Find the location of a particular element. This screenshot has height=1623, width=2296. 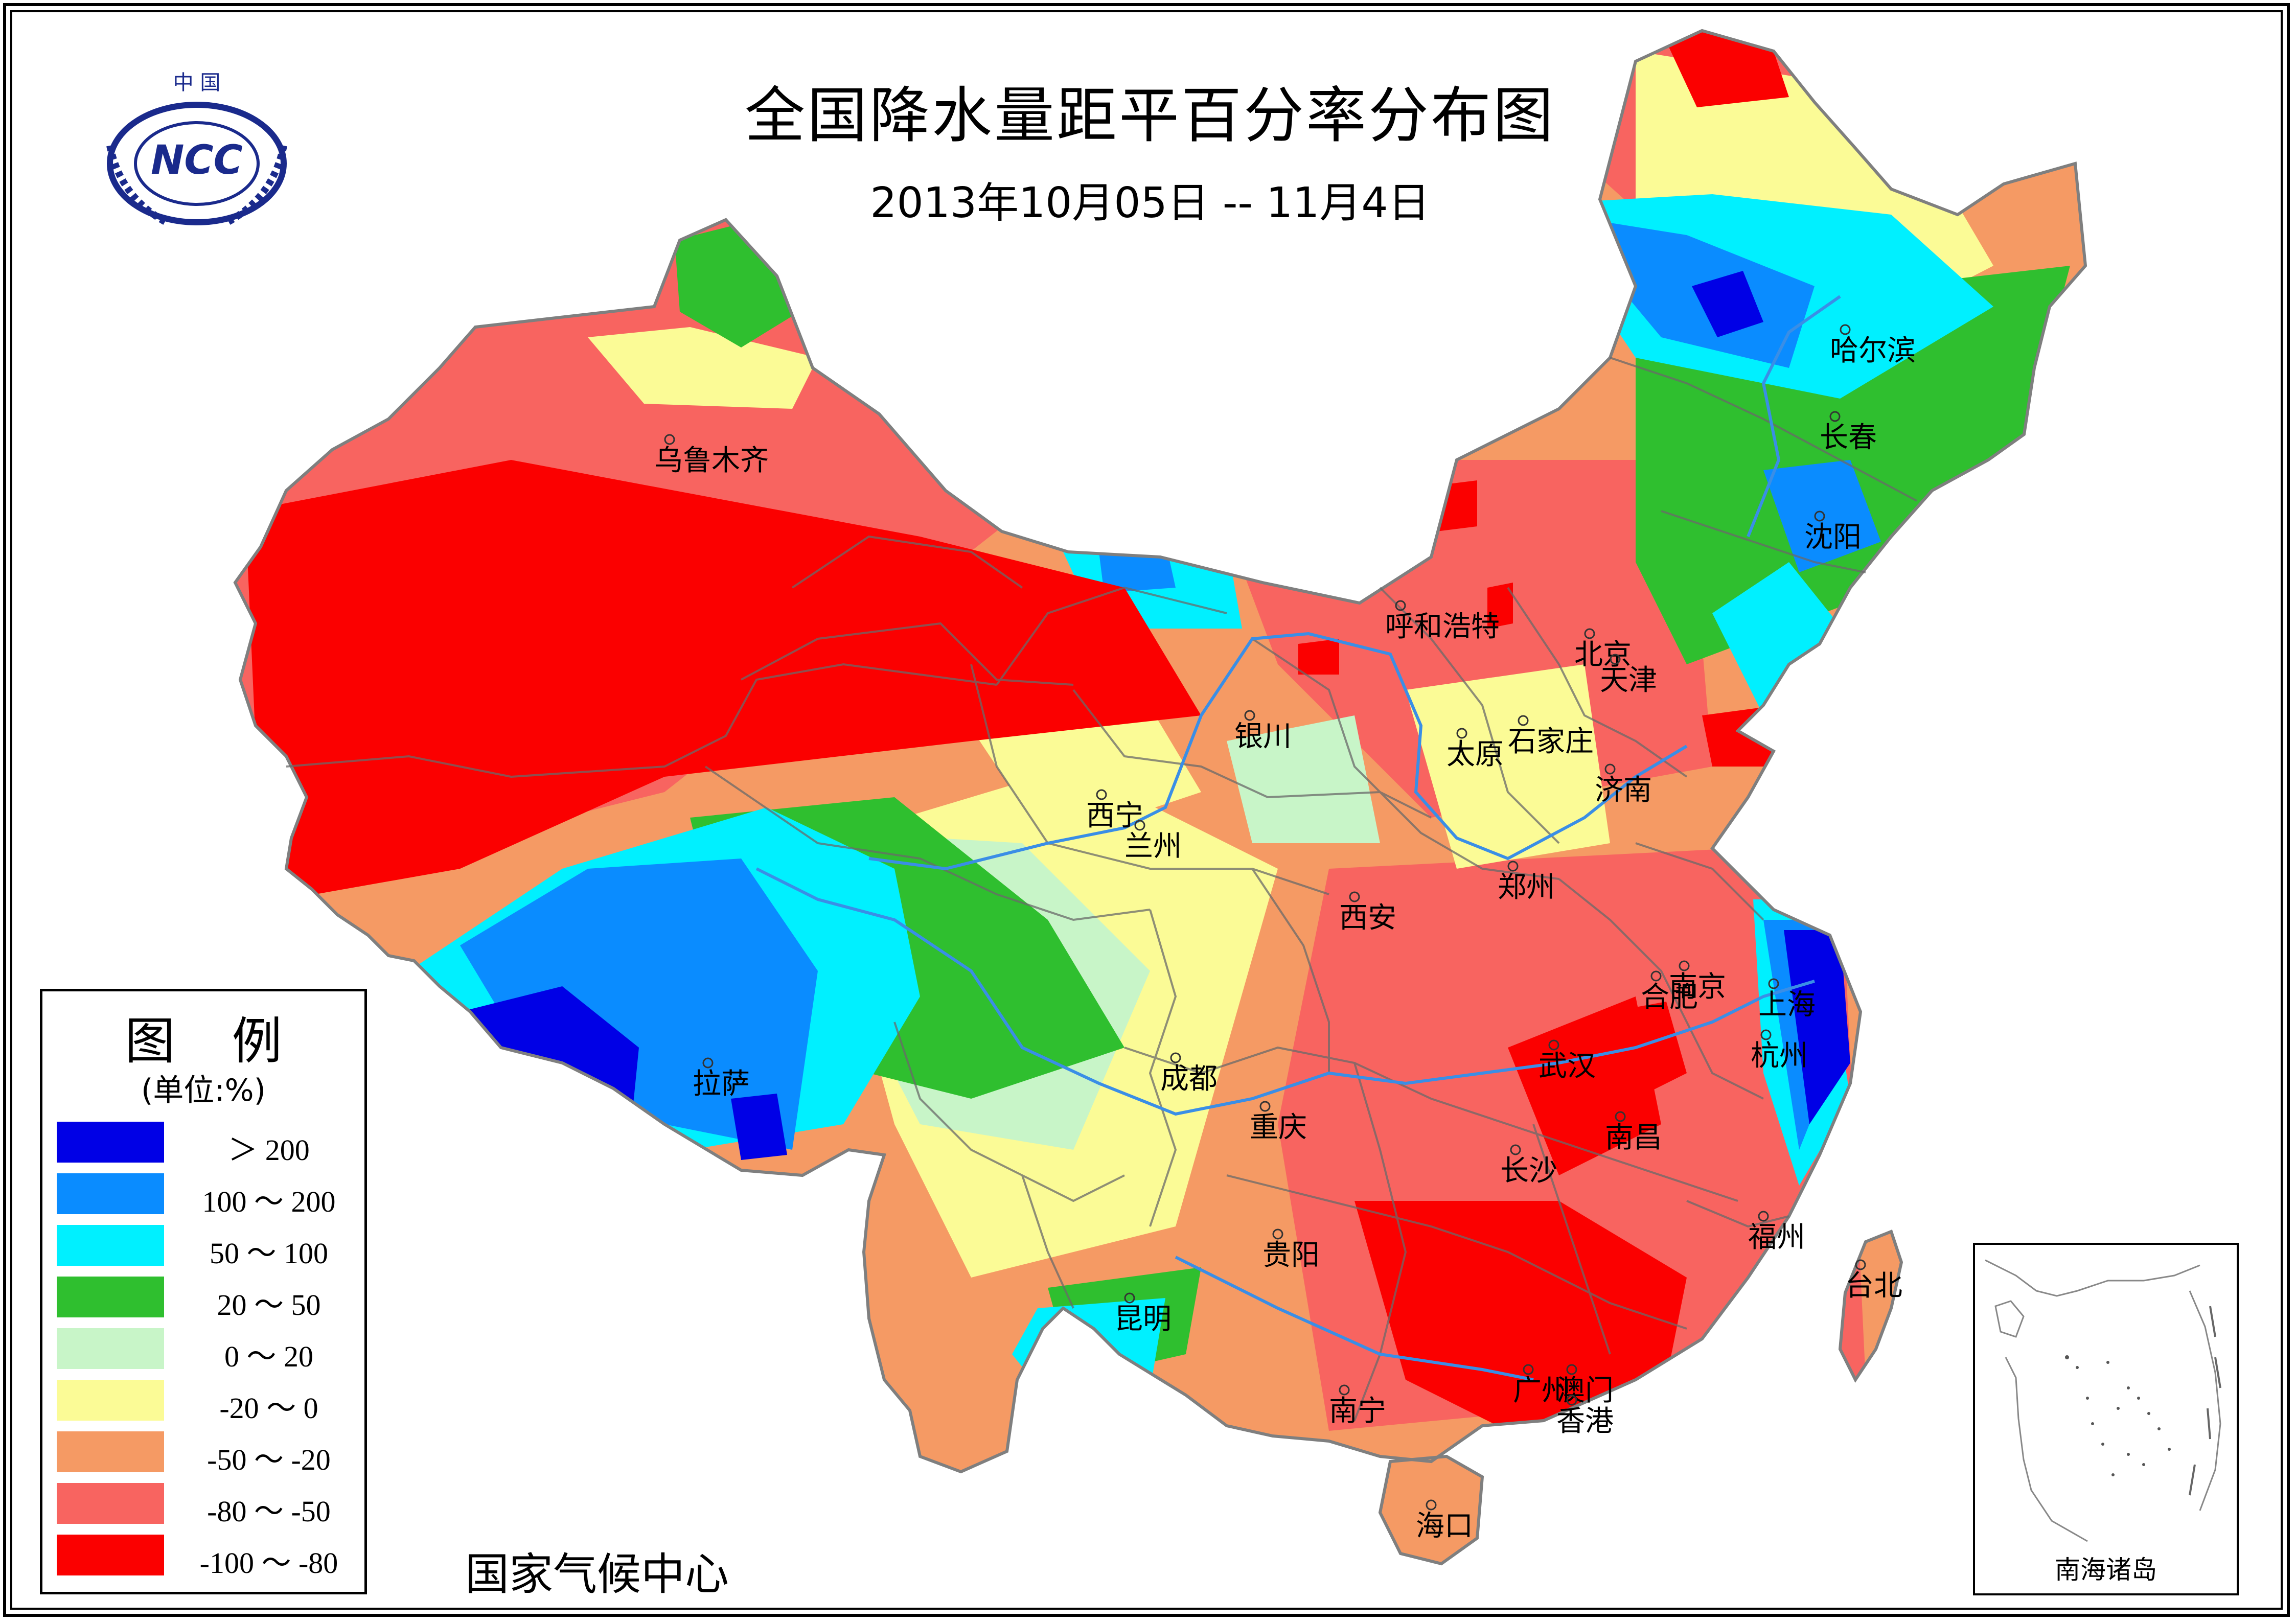

city-label: 太原 is located at coordinates (1475, 755).